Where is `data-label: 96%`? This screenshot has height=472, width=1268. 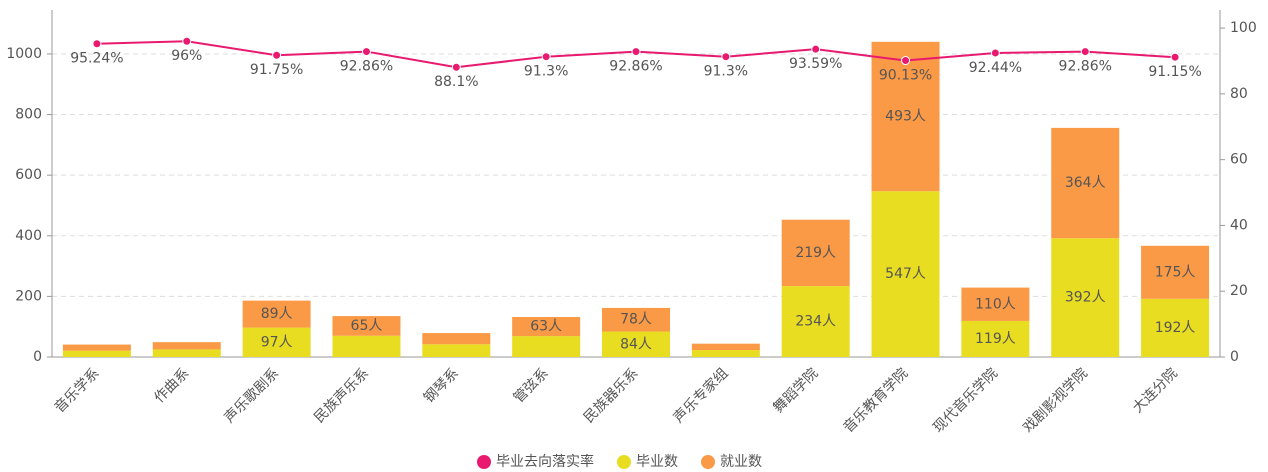 data-label: 96% is located at coordinates (186, 56).